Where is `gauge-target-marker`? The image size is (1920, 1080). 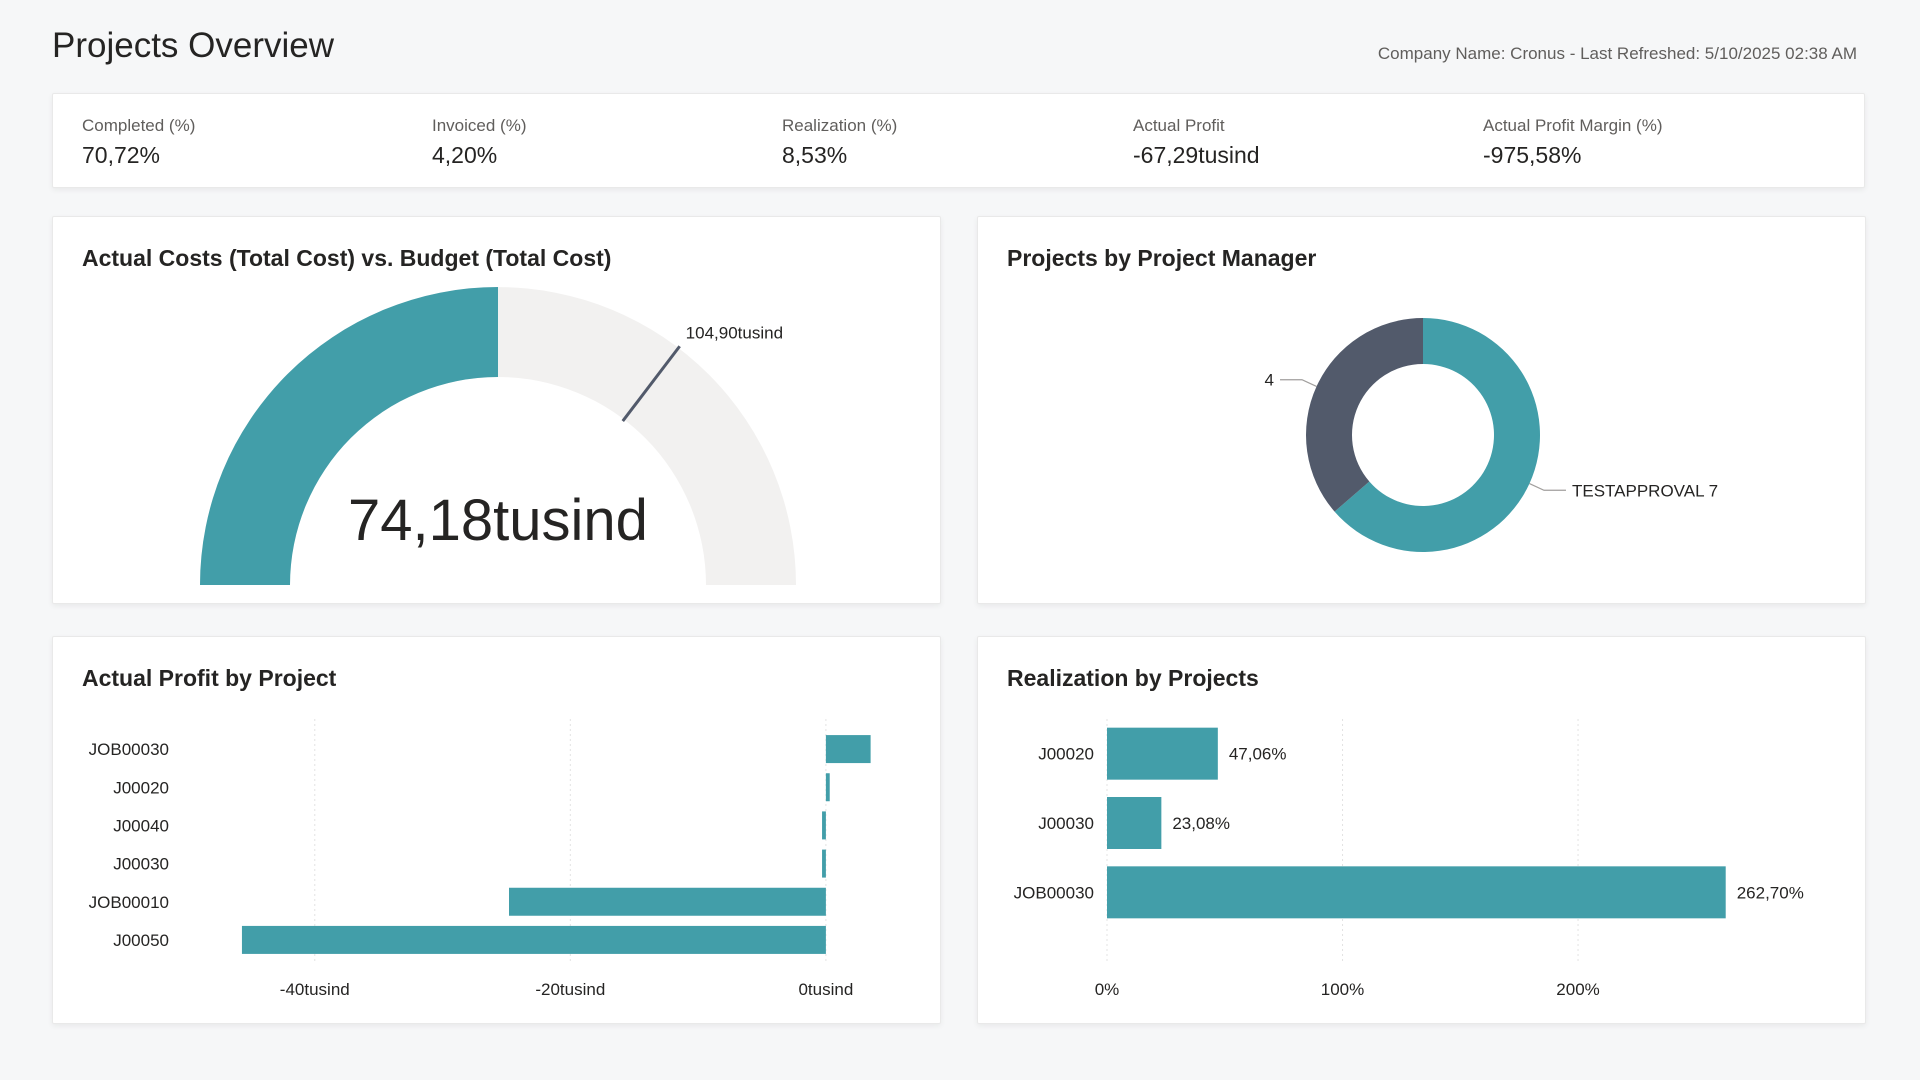
gauge-target-marker is located at coordinates (651, 383).